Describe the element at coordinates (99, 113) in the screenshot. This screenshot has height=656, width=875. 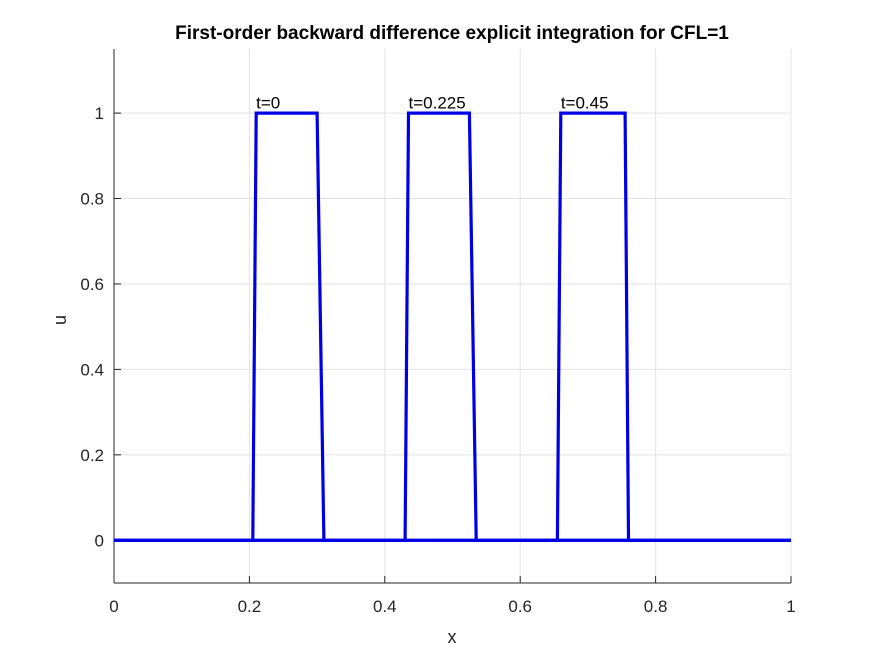
I see `y-tick-label: 1` at that location.